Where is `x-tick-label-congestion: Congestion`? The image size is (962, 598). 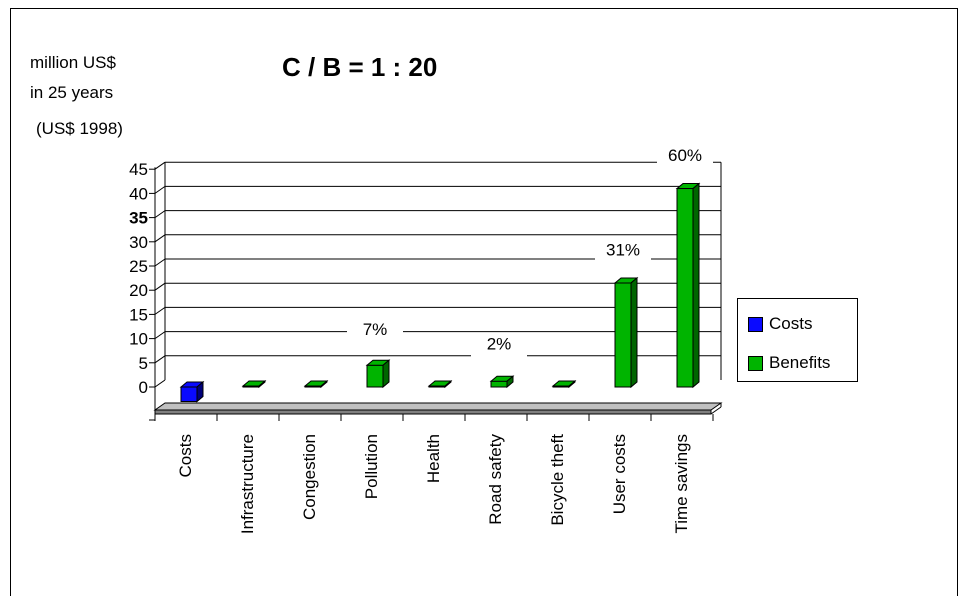
x-tick-label-congestion: Congestion is located at coordinates (309, 477).